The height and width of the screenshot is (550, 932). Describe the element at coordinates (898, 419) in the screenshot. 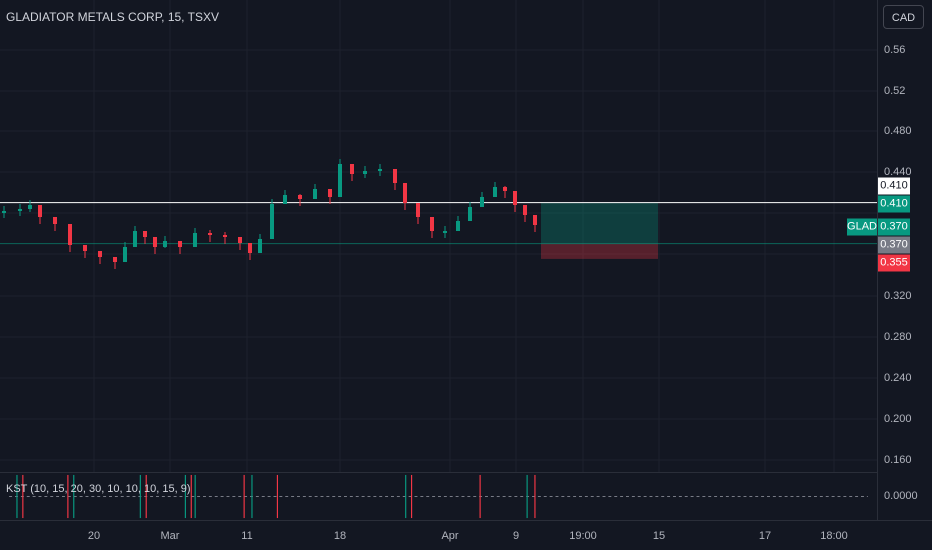

I see `price-tick: 0.200` at that location.